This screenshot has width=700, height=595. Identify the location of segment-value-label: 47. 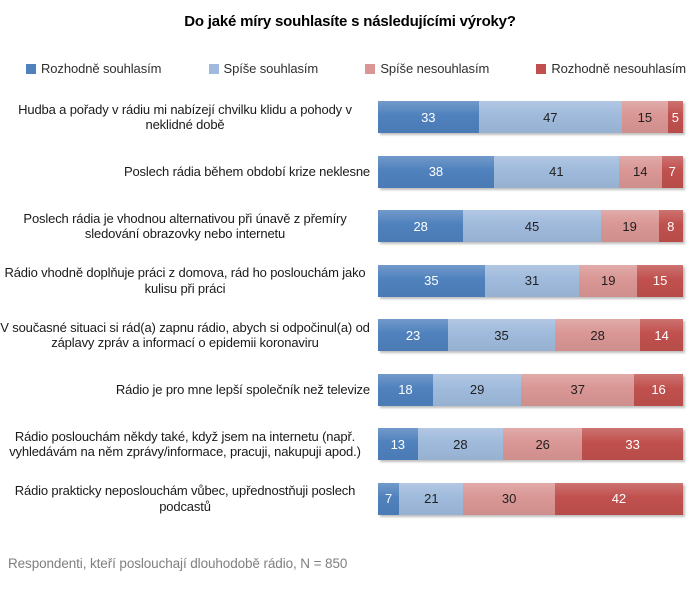
(550, 117).